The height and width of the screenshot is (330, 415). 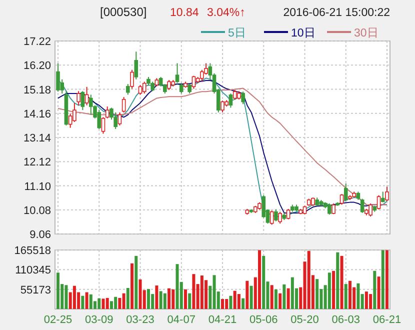 What do you see at coordinates (37, 114) in the screenshot?
I see `y-tick-label: 14.16` at bounding box center [37, 114].